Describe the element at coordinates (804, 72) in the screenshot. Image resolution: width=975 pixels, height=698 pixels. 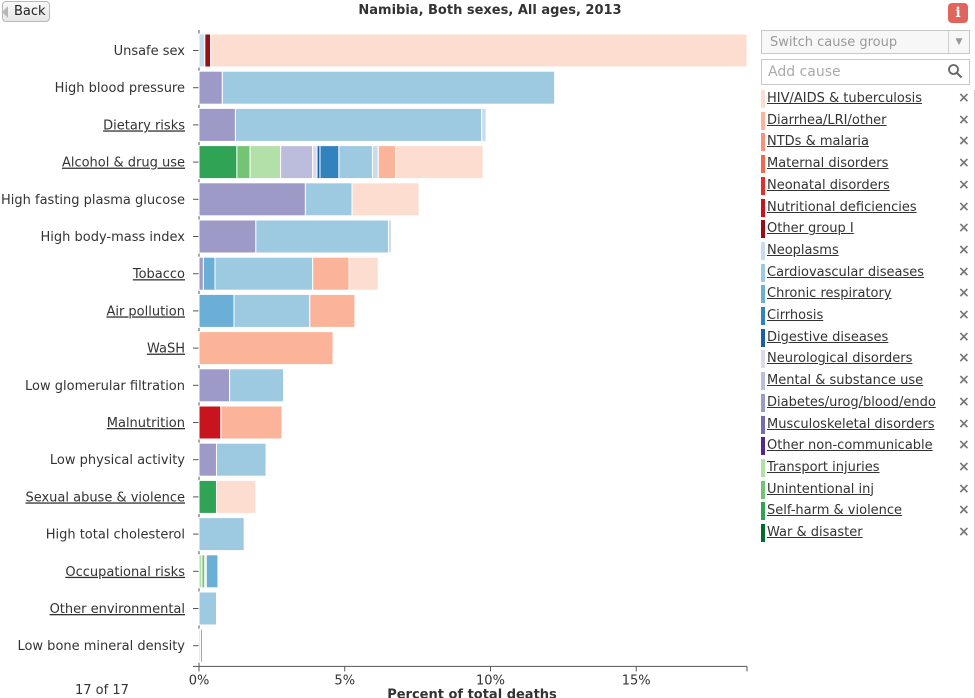
I see `add-cause-placeholder: Add cause` at that location.